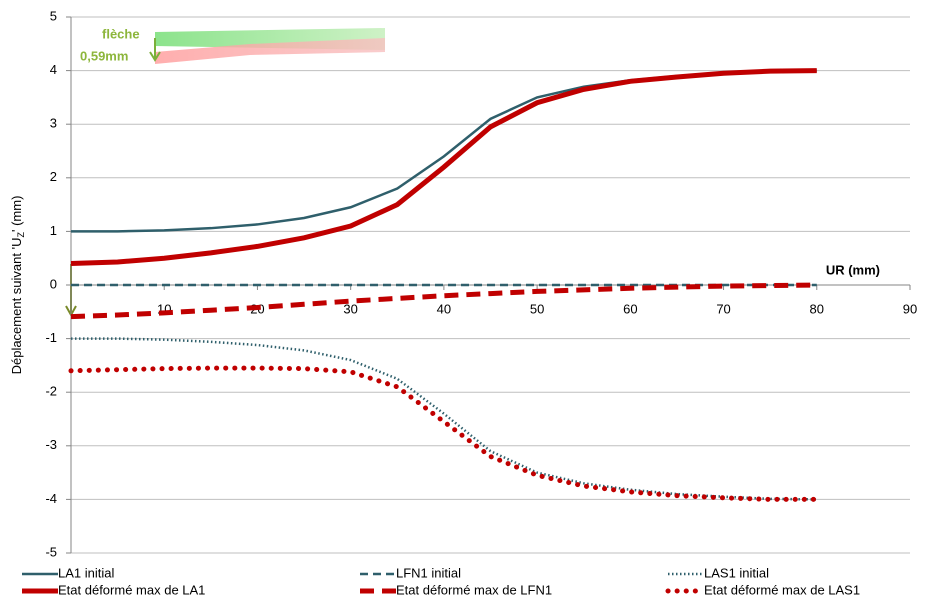 The width and height of the screenshot is (927, 606). Describe the element at coordinates (474, 589) in the screenshot. I see `legend-label: Etat déformé max de LFN1` at that location.